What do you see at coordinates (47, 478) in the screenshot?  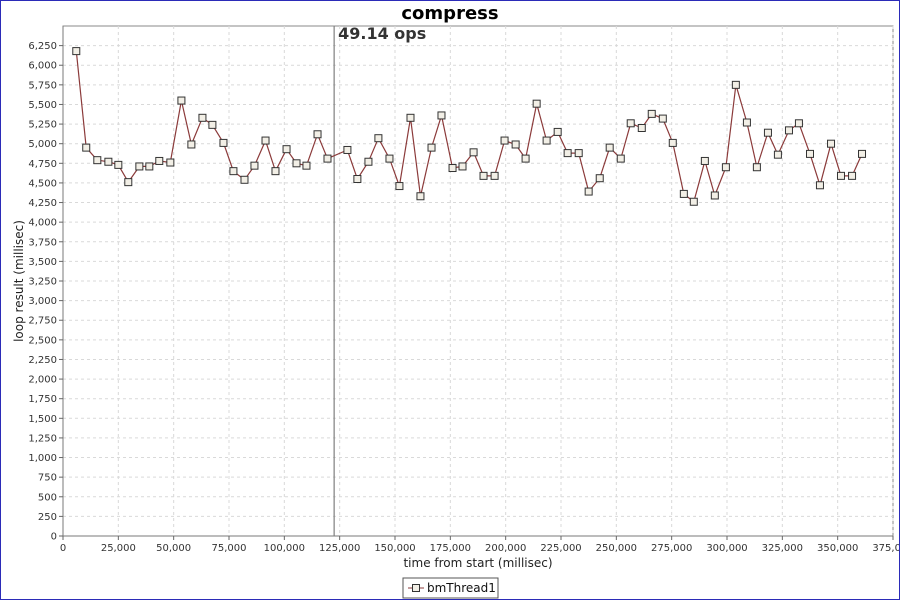 I see `y-tick-label: 750` at bounding box center [47, 478].